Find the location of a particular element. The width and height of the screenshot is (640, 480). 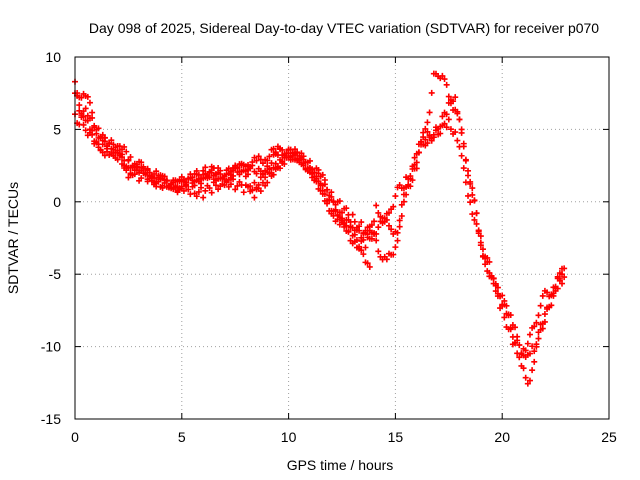

y-tick-label: 5 is located at coordinates (57, 129).